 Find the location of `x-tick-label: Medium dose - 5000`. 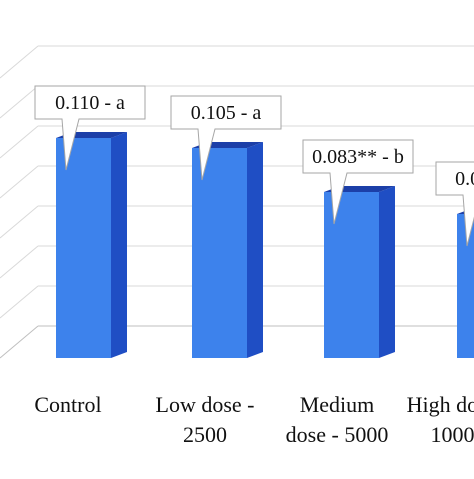

x-tick-label: Medium dose - 5000 is located at coordinates (337, 419).